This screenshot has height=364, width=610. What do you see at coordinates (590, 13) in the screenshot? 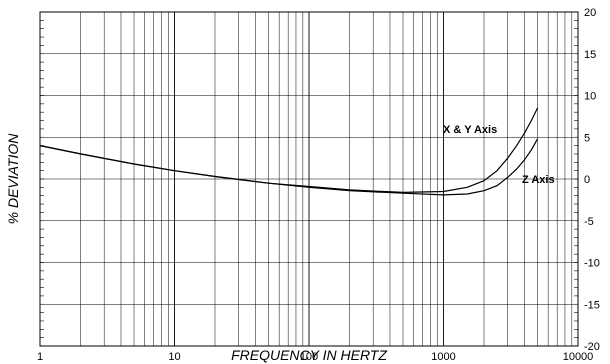
I see `y-tick-label: 20` at bounding box center [590, 13].